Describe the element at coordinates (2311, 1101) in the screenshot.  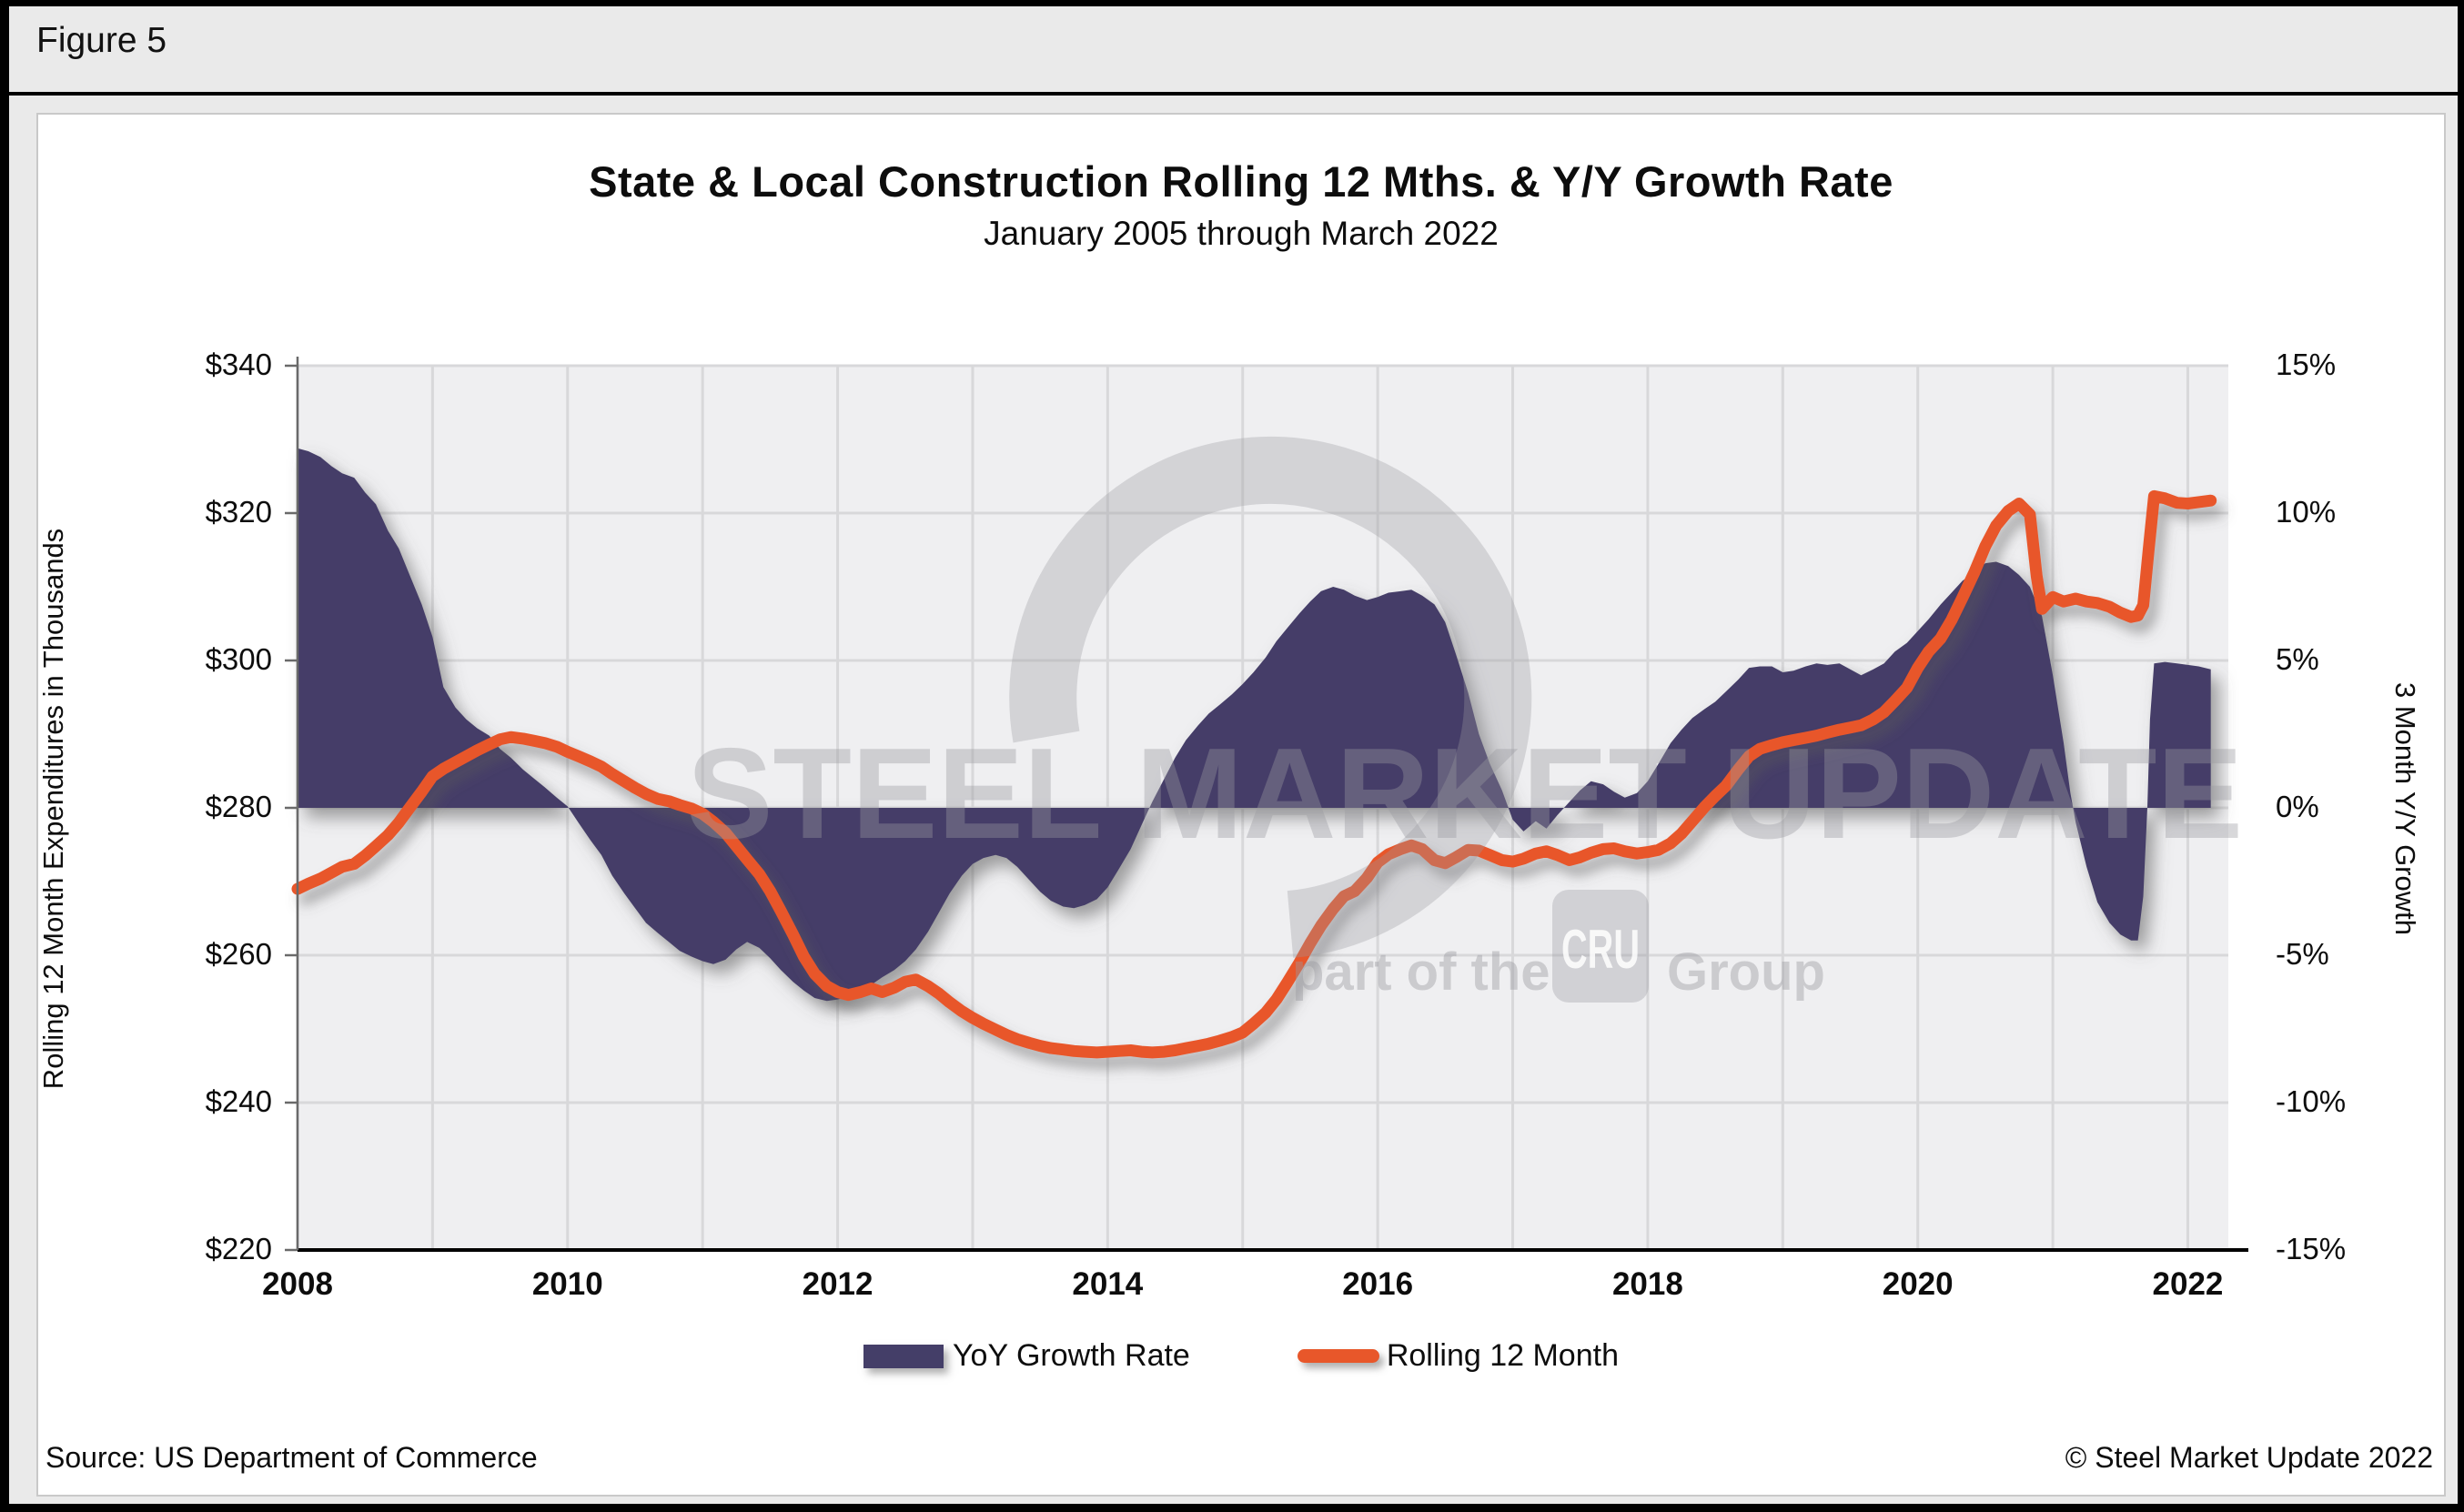
I see `right-axis-tick-label: -10%` at that location.